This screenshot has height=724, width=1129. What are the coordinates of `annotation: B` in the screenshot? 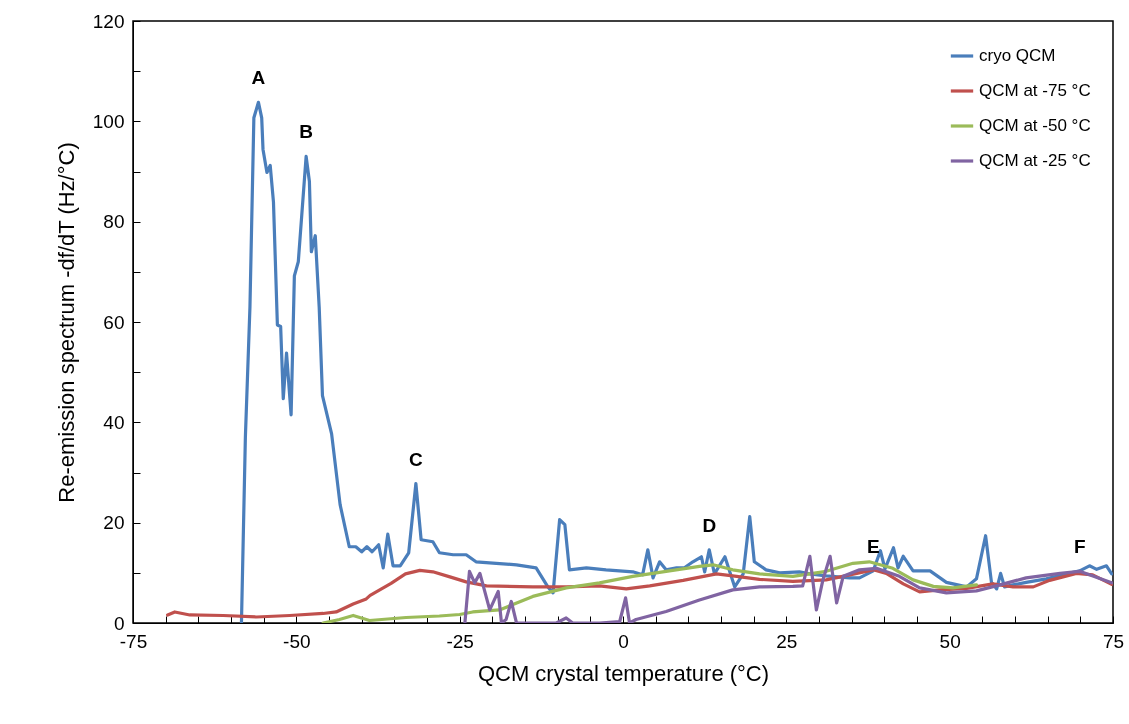 It's located at (306, 132).